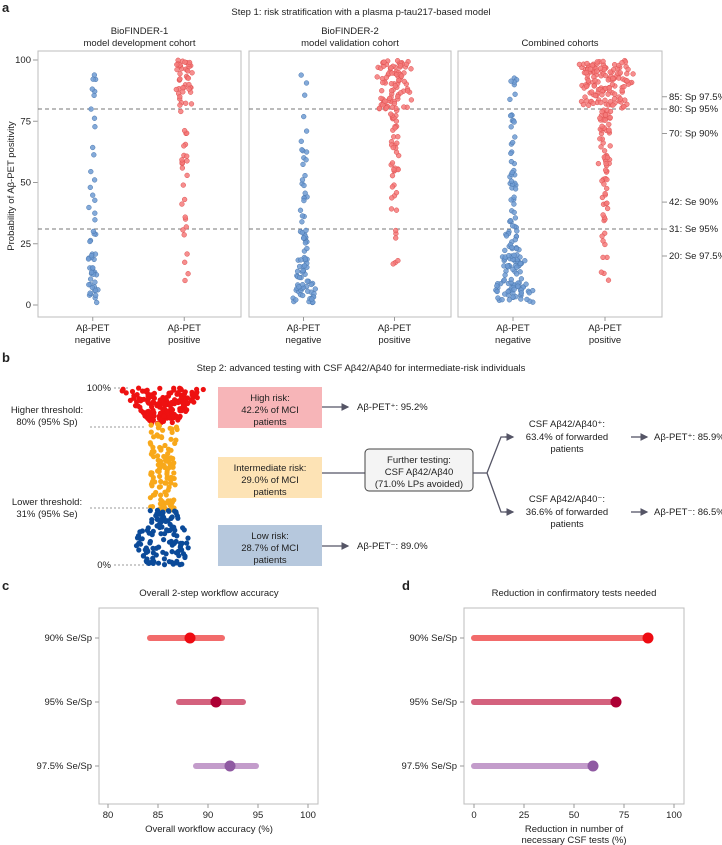 The image size is (722, 845). What do you see at coordinates (567, 524) in the screenshot?
I see `csf-neg-l3: patients` at bounding box center [567, 524].